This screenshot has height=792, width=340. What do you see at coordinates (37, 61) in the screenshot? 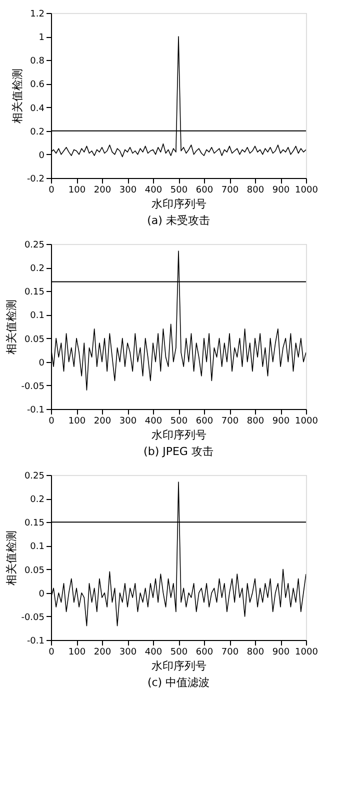
I see `y-tick-label: 0.8` at bounding box center [37, 61].